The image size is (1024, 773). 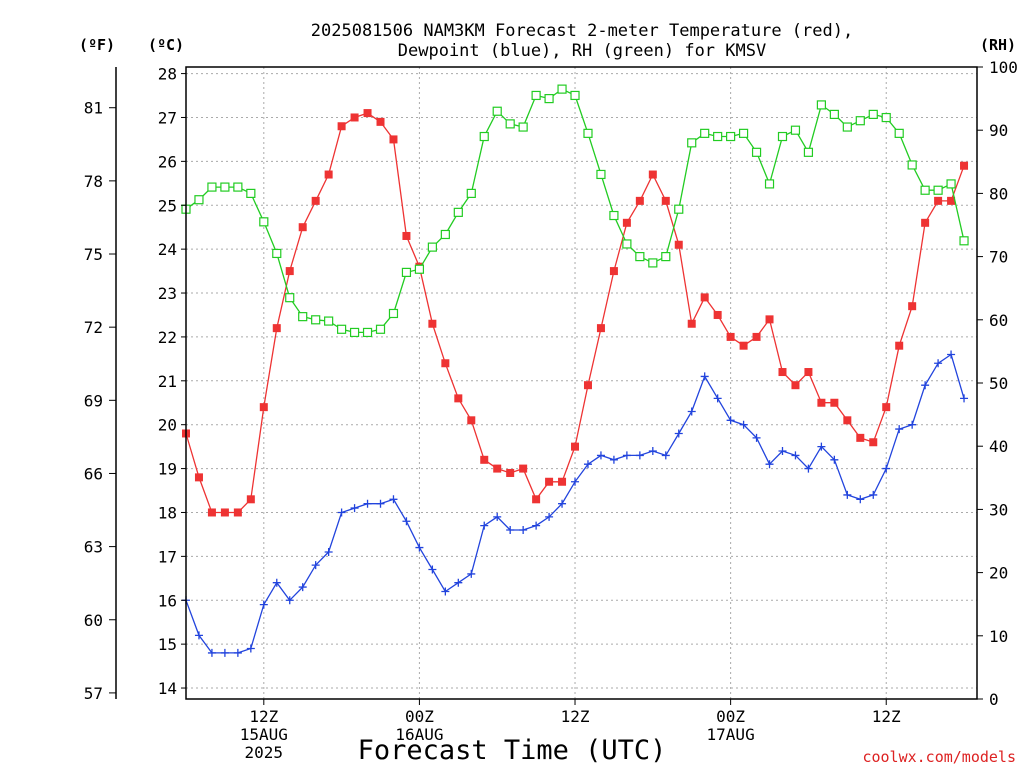 What do you see at coordinates (93, 547) in the screenshot?
I see `fahrenheit-tick-label: 63` at bounding box center [93, 547].